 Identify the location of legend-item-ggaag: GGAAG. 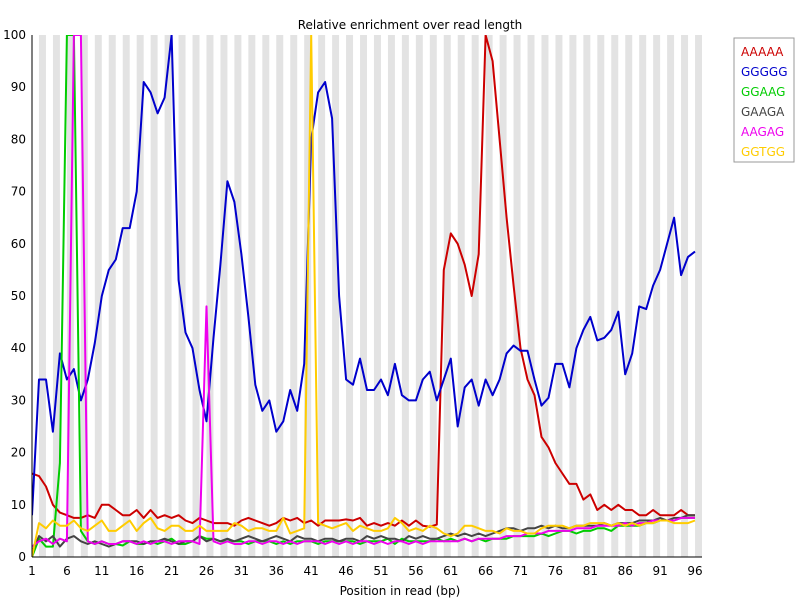
(763, 92).